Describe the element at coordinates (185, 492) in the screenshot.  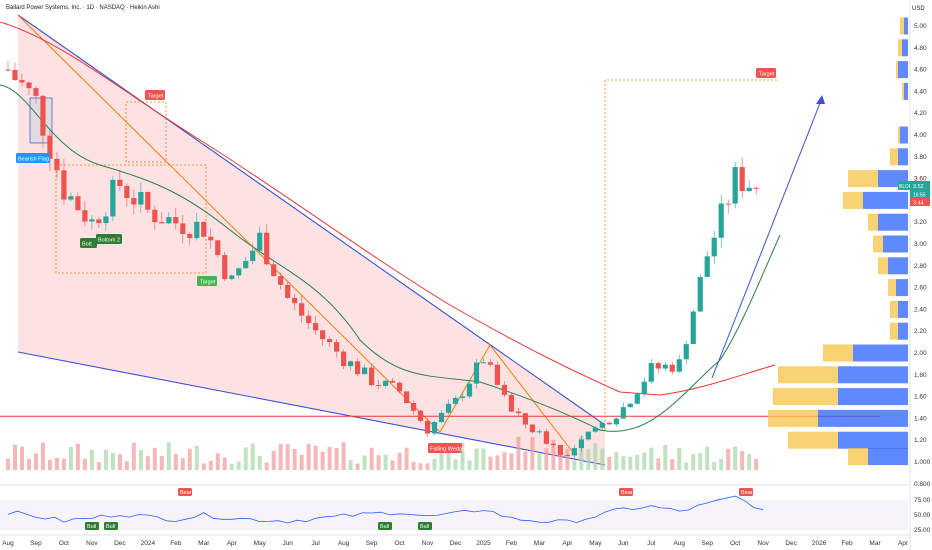
I see `rsi-signal-badge` at that location.